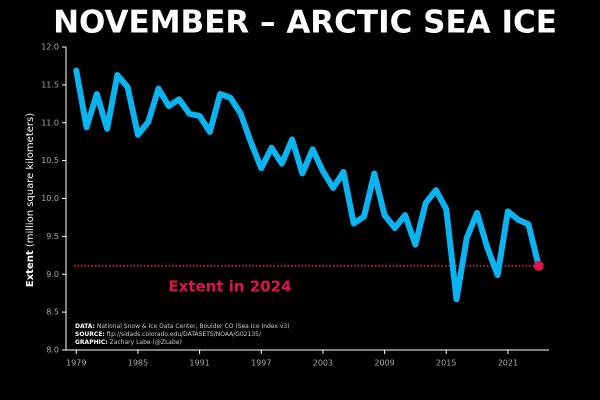  I want to click on x-tick-label: 2015, so click(446, 363).